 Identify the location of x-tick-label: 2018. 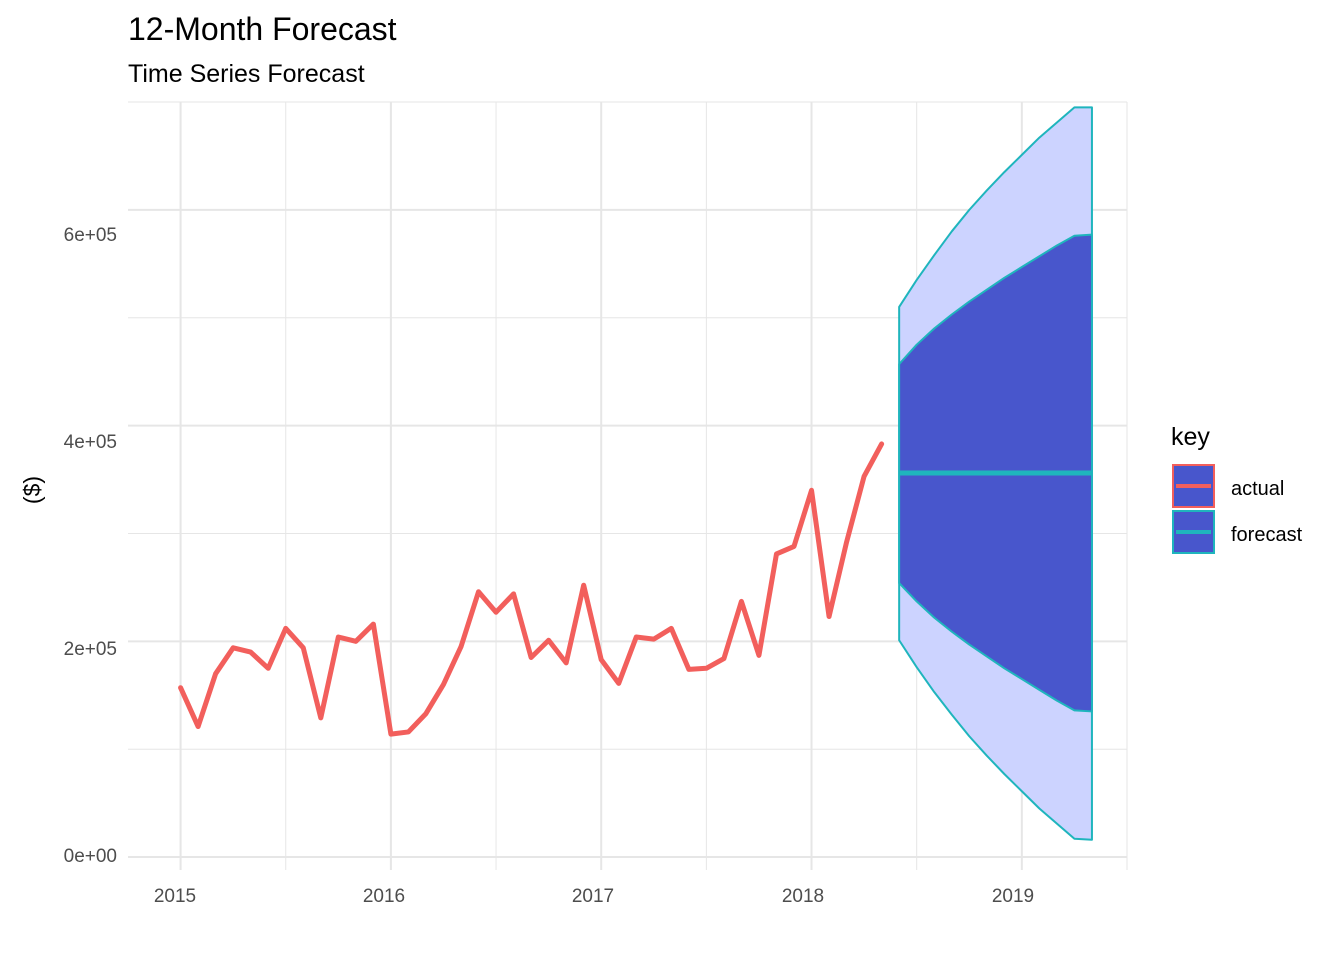
(803, 896).